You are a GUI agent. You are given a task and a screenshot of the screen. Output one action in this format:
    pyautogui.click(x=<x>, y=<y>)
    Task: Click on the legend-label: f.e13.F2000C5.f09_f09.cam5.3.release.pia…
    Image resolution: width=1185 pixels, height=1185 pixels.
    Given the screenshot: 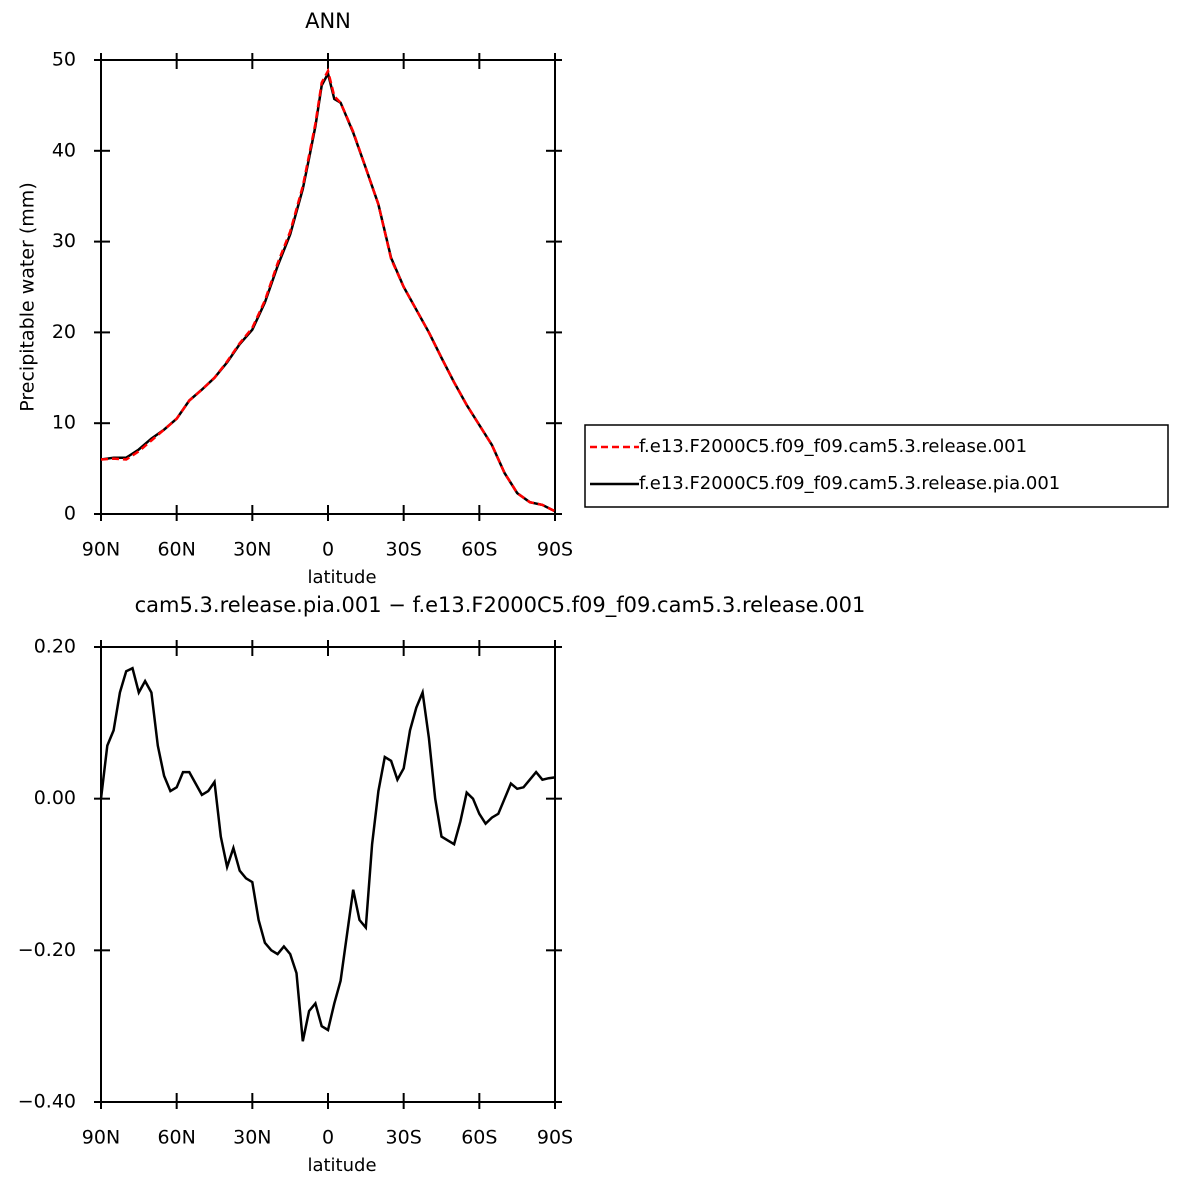 What is the action you would take?
    pyautogui.click(x=849, y=483)
    